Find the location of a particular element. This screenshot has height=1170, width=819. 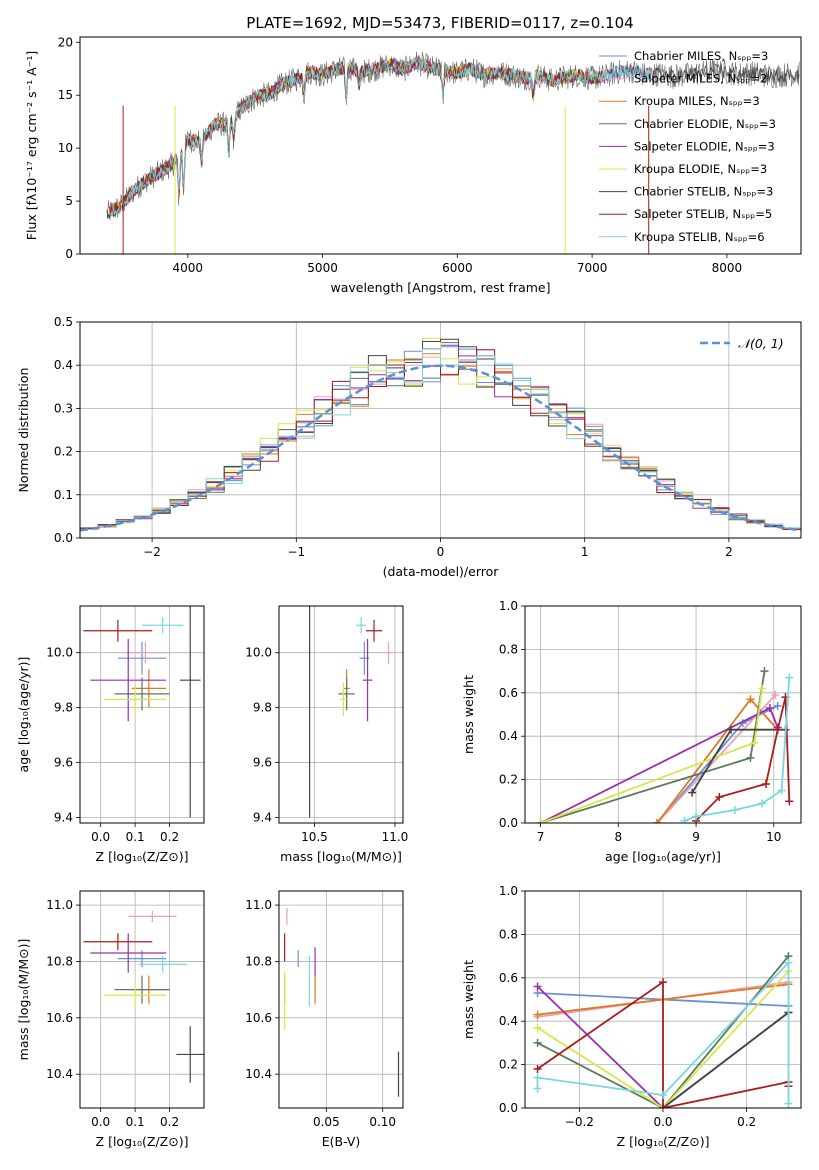

plot-area-age_vs_mass is located at coordinates (341, 714).